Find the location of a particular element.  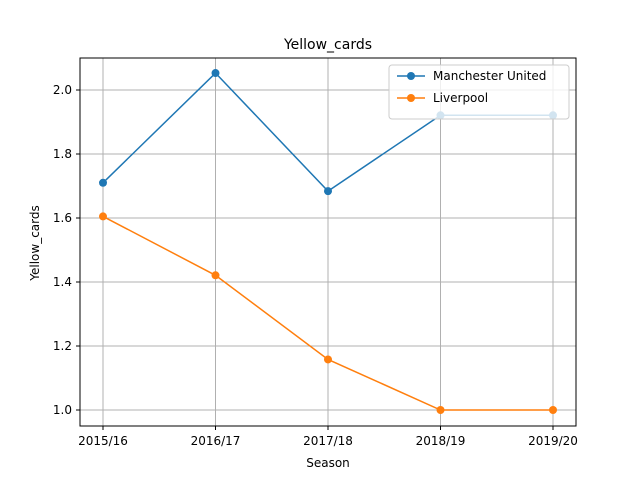

x-tick-label: 2017/18 is located at coordinates (328, 441).